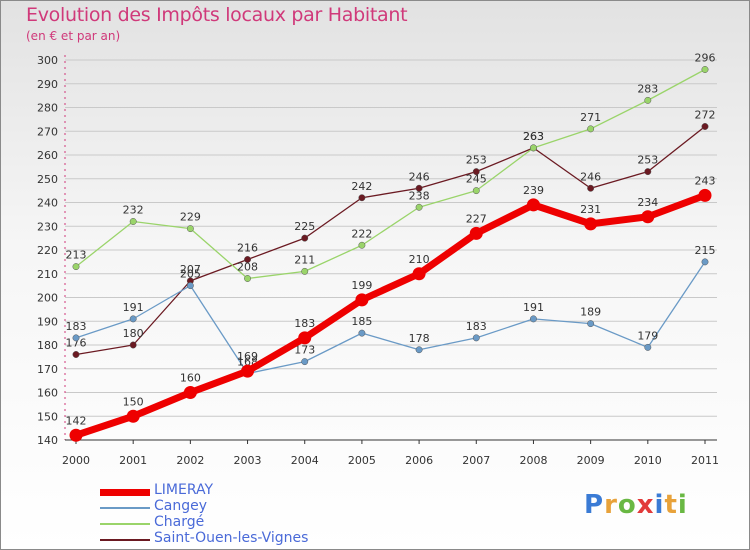  Describe the element at coordinates (47, 108) in the screenshot. I see `y-tick-label: 280` at that location.